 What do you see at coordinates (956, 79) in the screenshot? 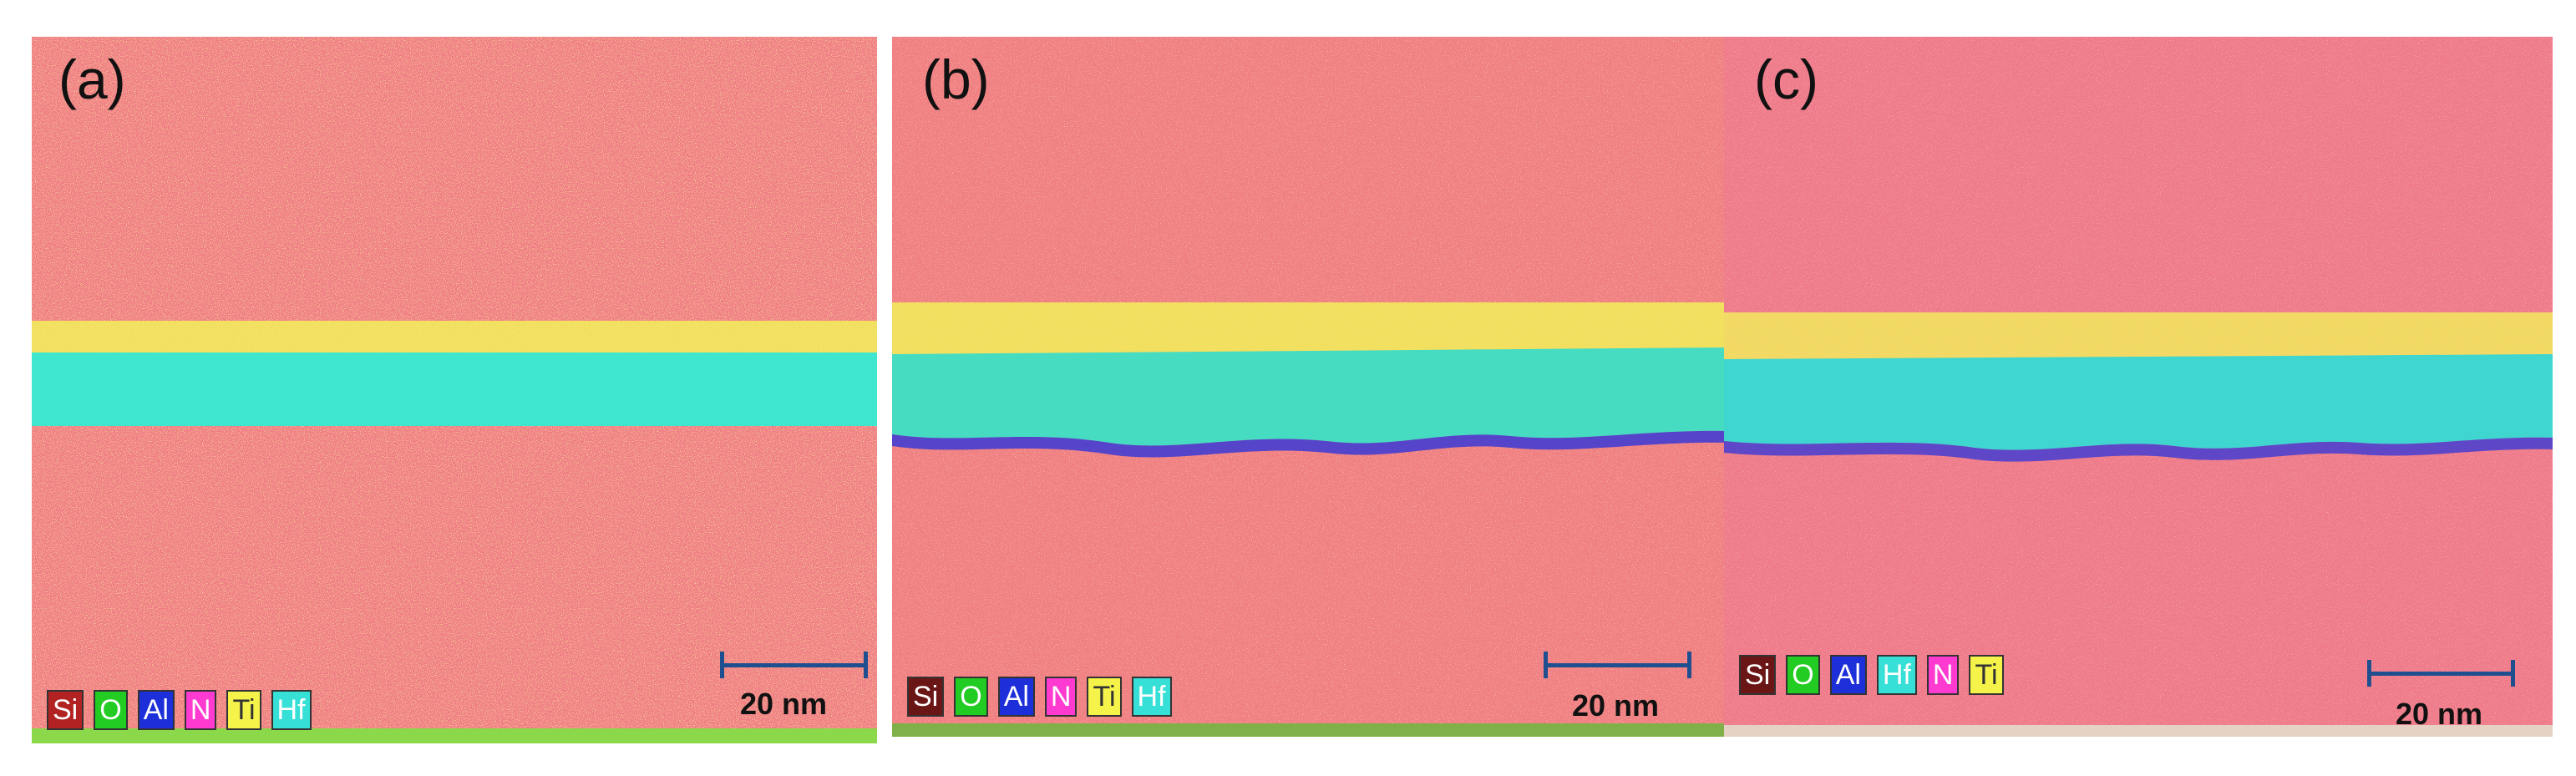
I see `panel-label: (b)` at bounding box center [956, 79].